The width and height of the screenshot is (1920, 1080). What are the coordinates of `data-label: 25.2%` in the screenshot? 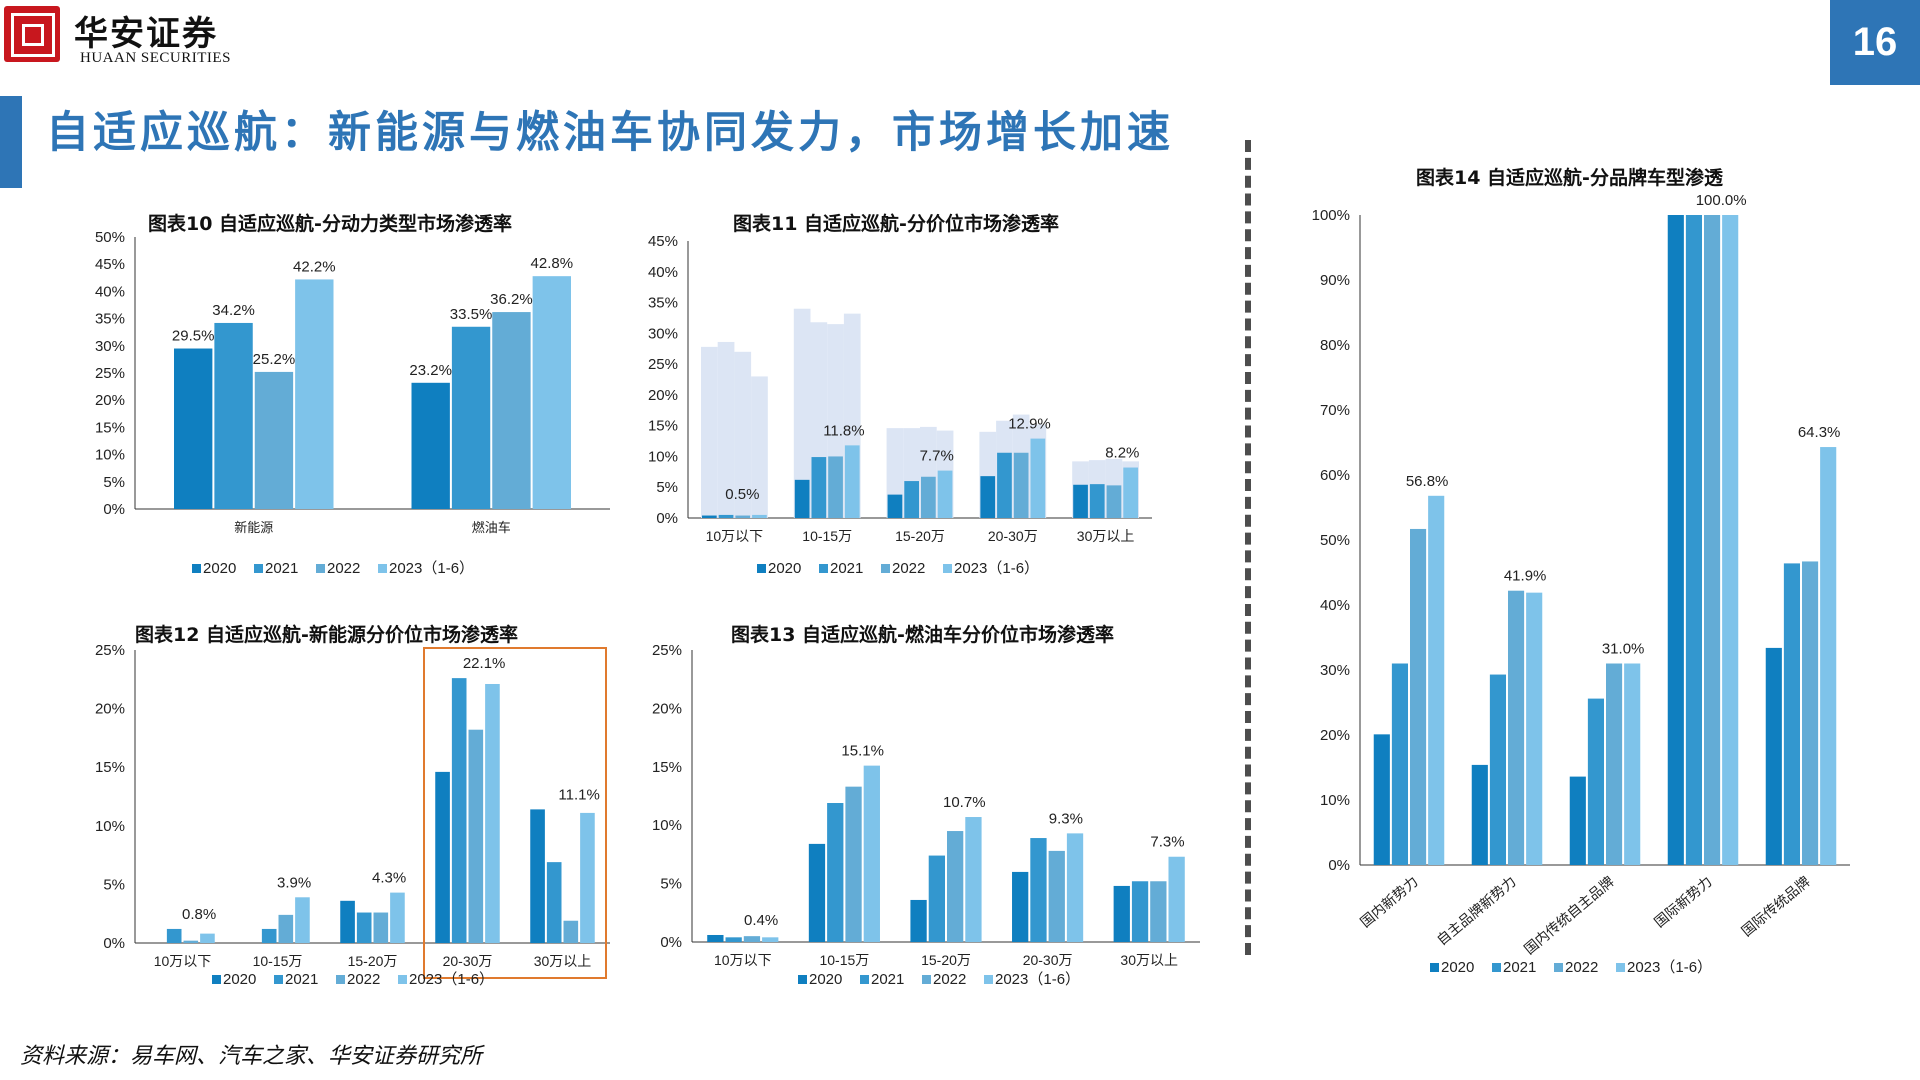 It's located at (274, 359).